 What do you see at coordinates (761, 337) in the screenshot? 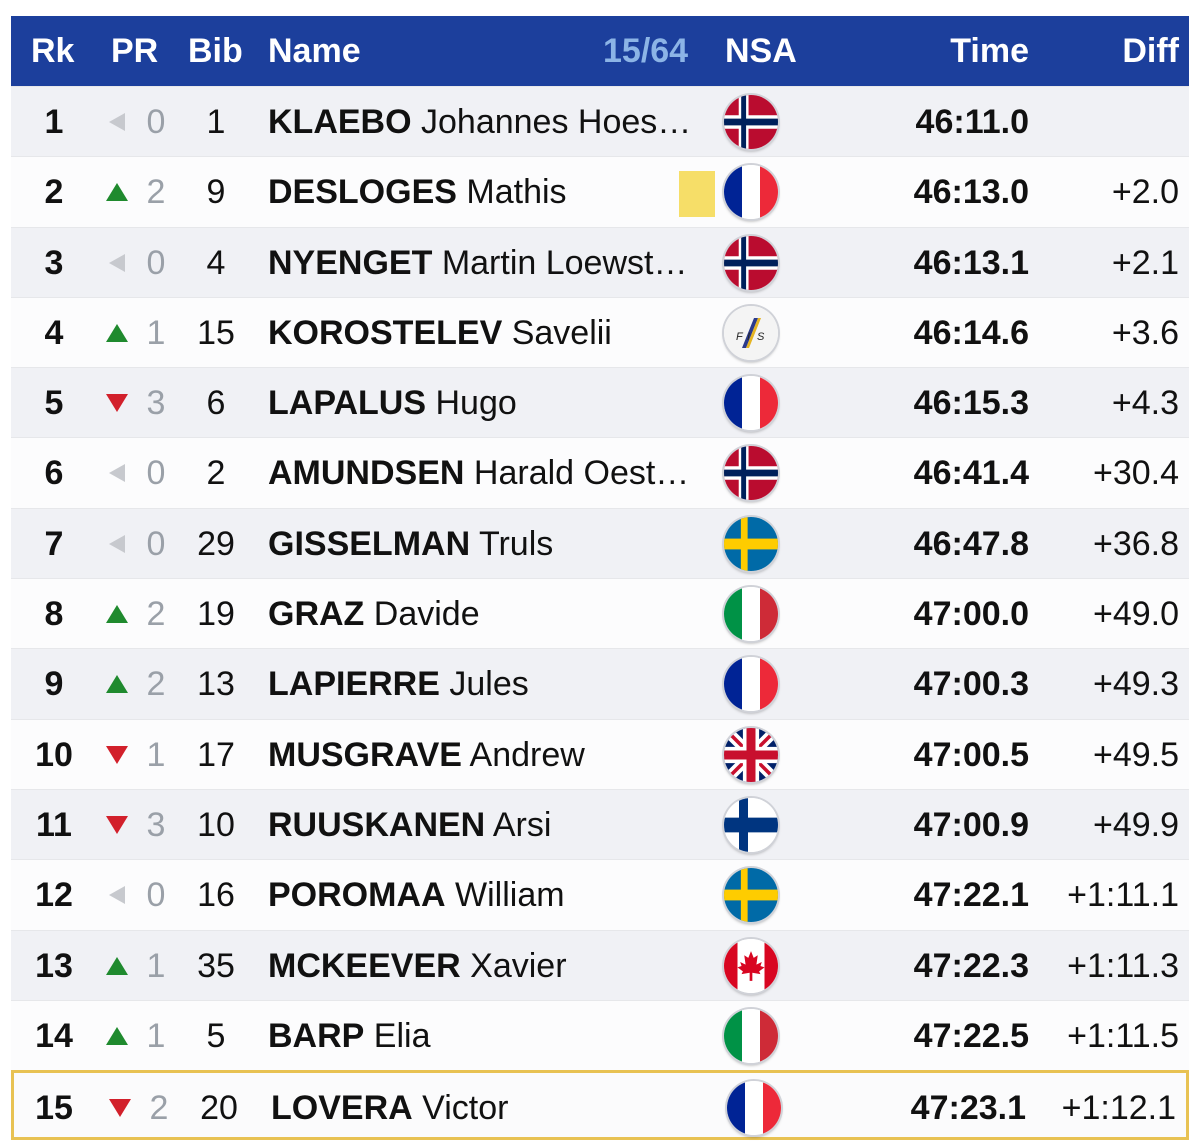
I see `svg-text: S` at bounding box center [761, 337].